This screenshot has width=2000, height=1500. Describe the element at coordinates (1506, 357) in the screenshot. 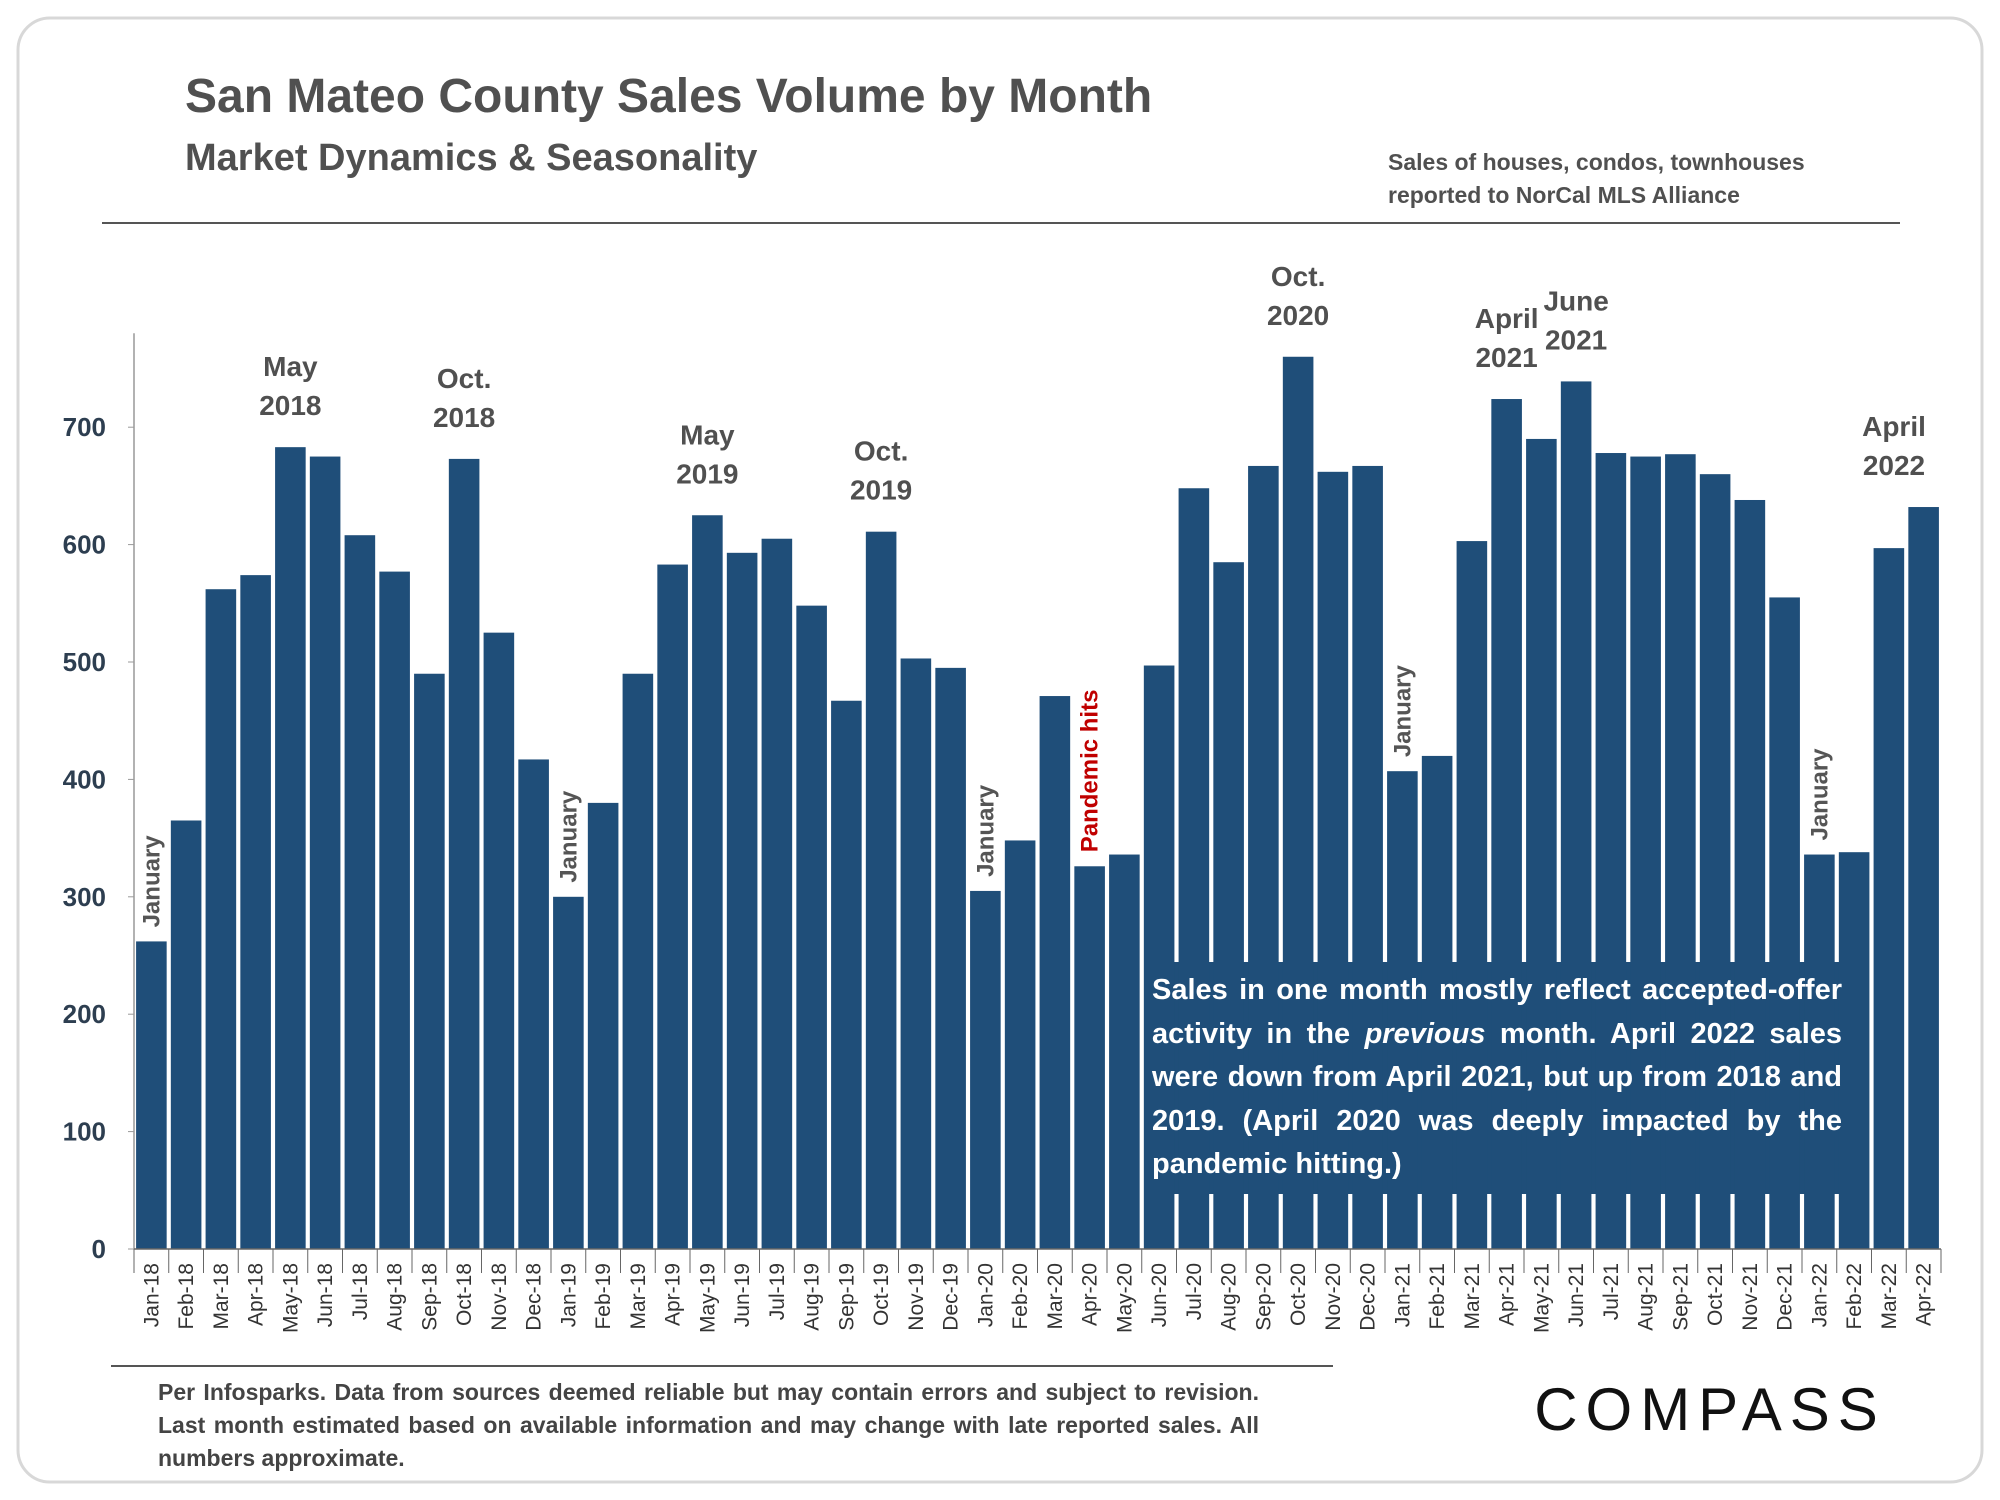

I see `peak-label: 2021` at that location.